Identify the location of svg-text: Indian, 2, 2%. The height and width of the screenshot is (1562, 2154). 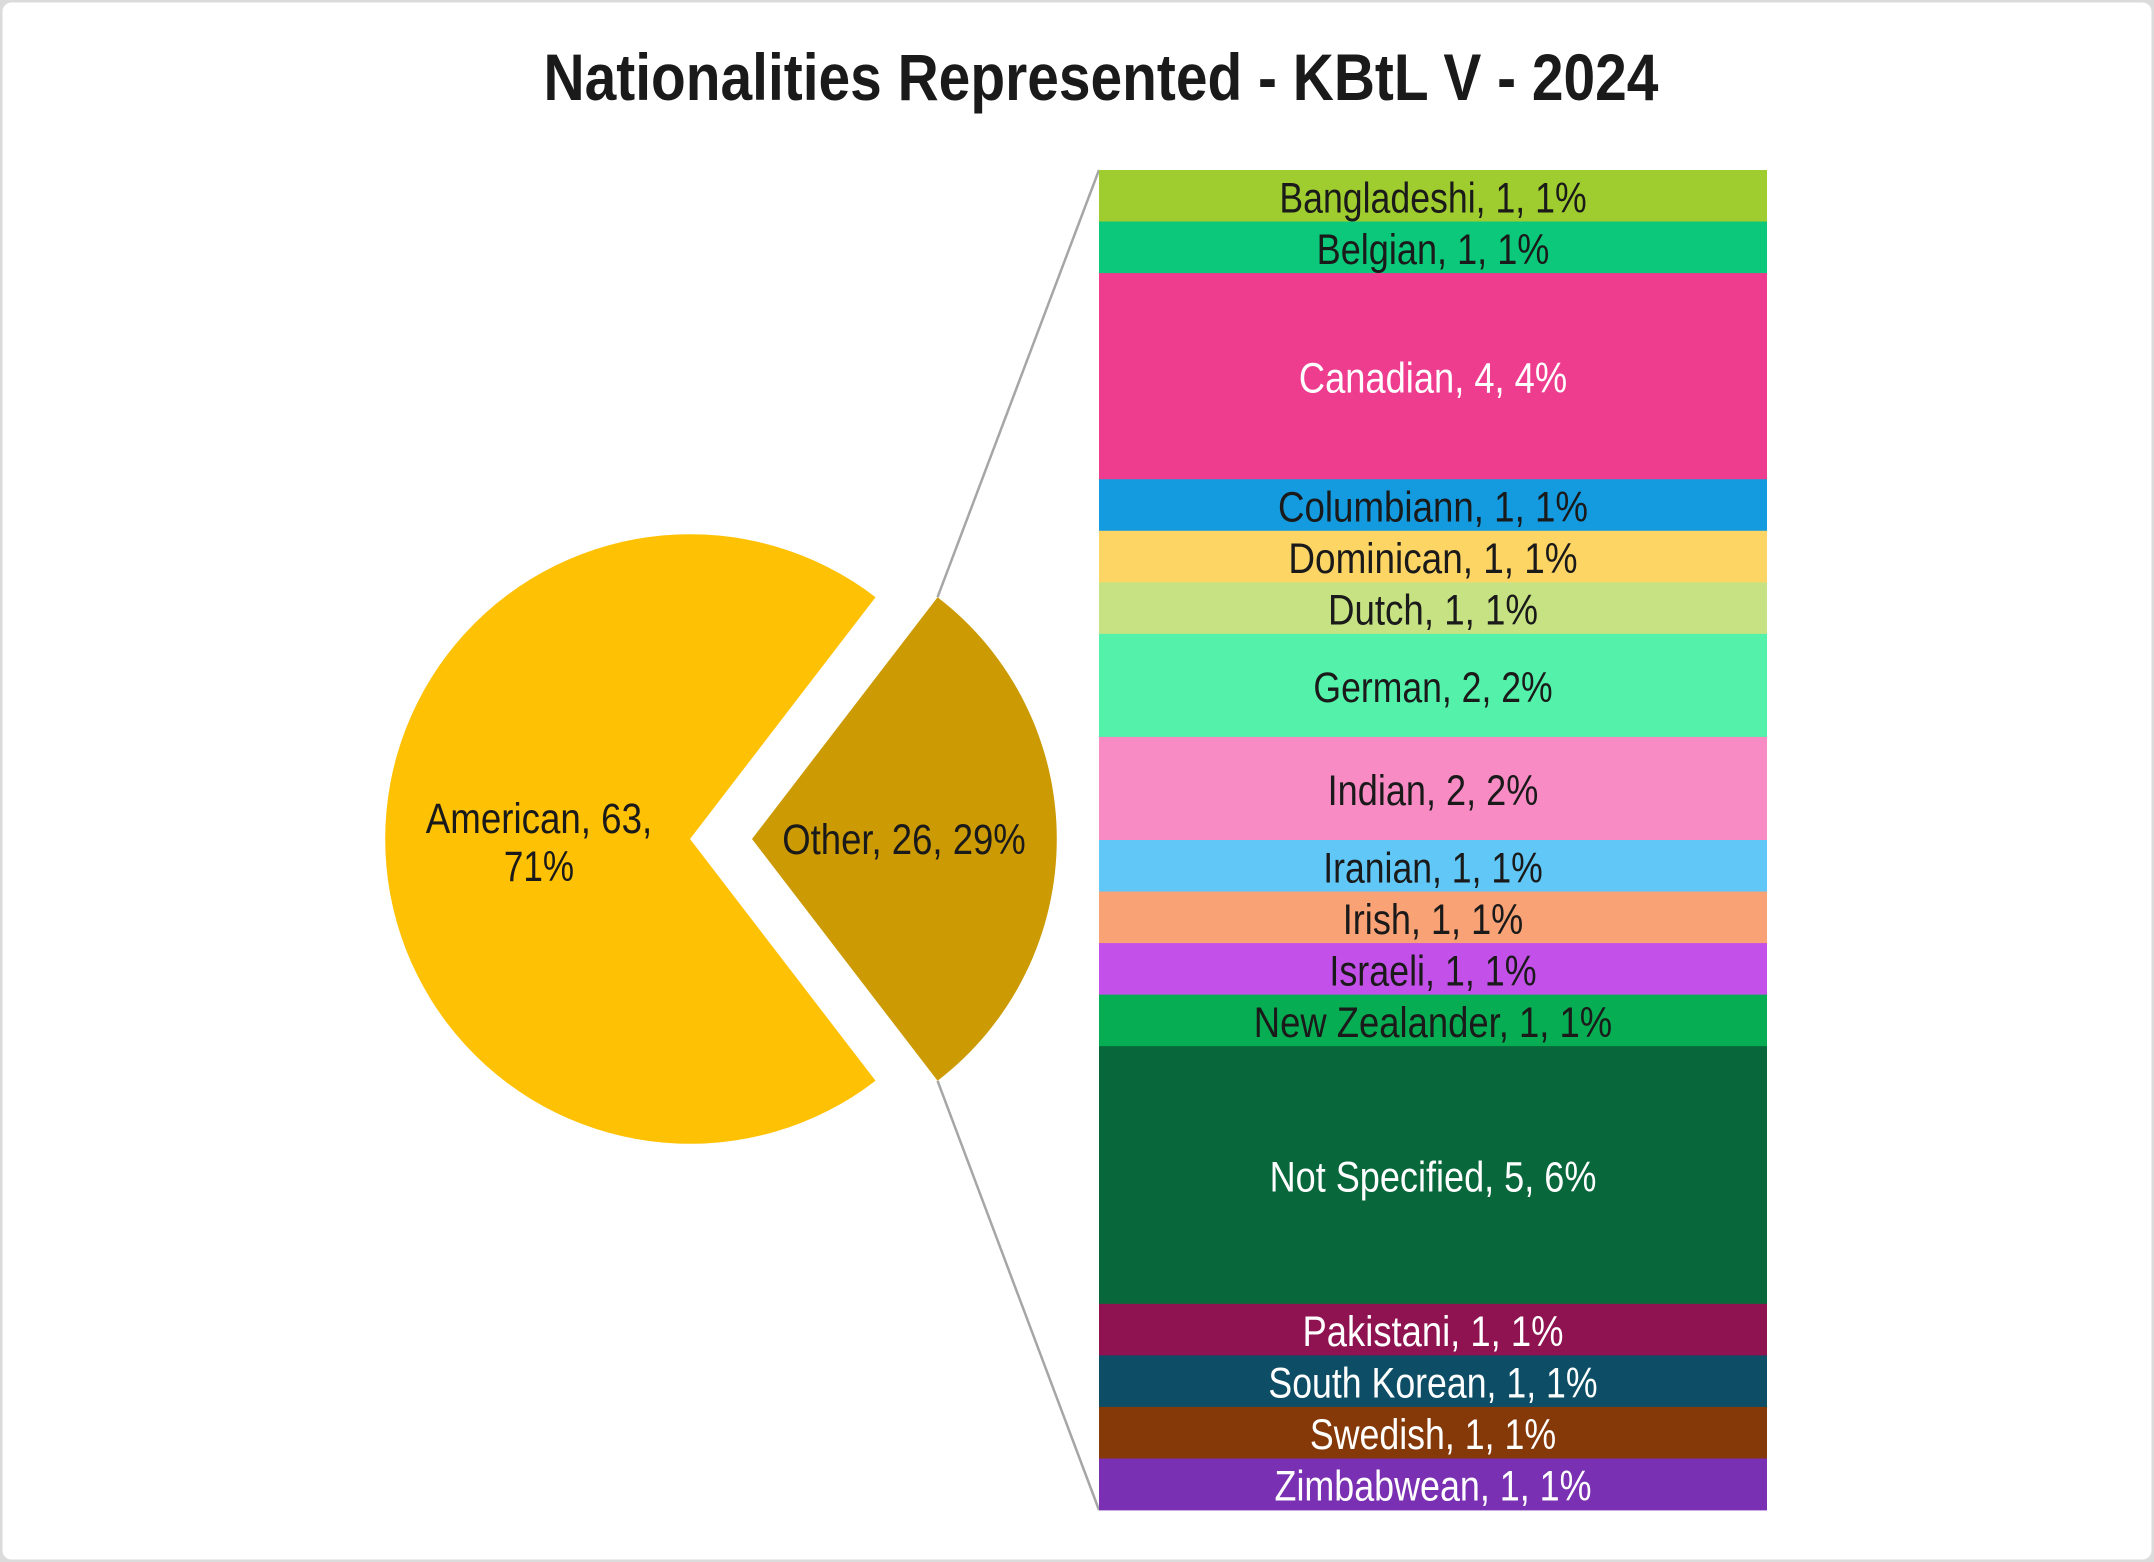
(1433, 791).